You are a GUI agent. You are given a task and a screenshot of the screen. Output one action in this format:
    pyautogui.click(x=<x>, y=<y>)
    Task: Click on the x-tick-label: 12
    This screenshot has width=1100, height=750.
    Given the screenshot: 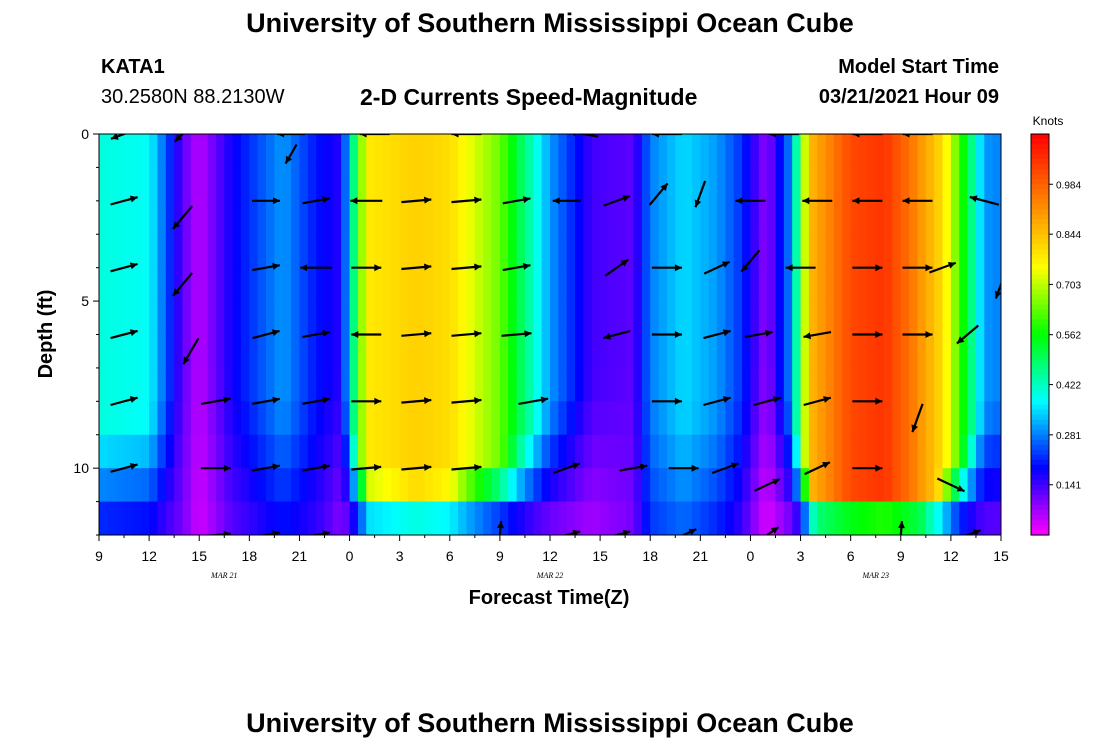 What is the action you would take?
    pyautogui.click(x=550, y=556)
    